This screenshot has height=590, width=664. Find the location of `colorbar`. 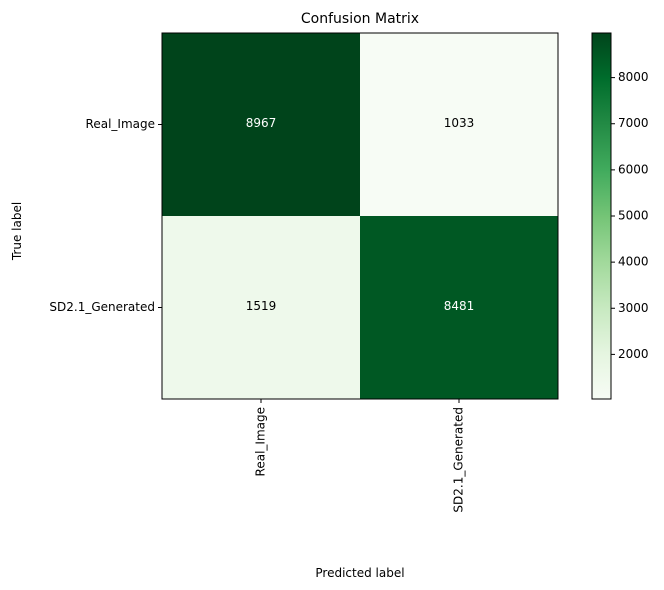

colorbar is located at coordinates (601, 216).